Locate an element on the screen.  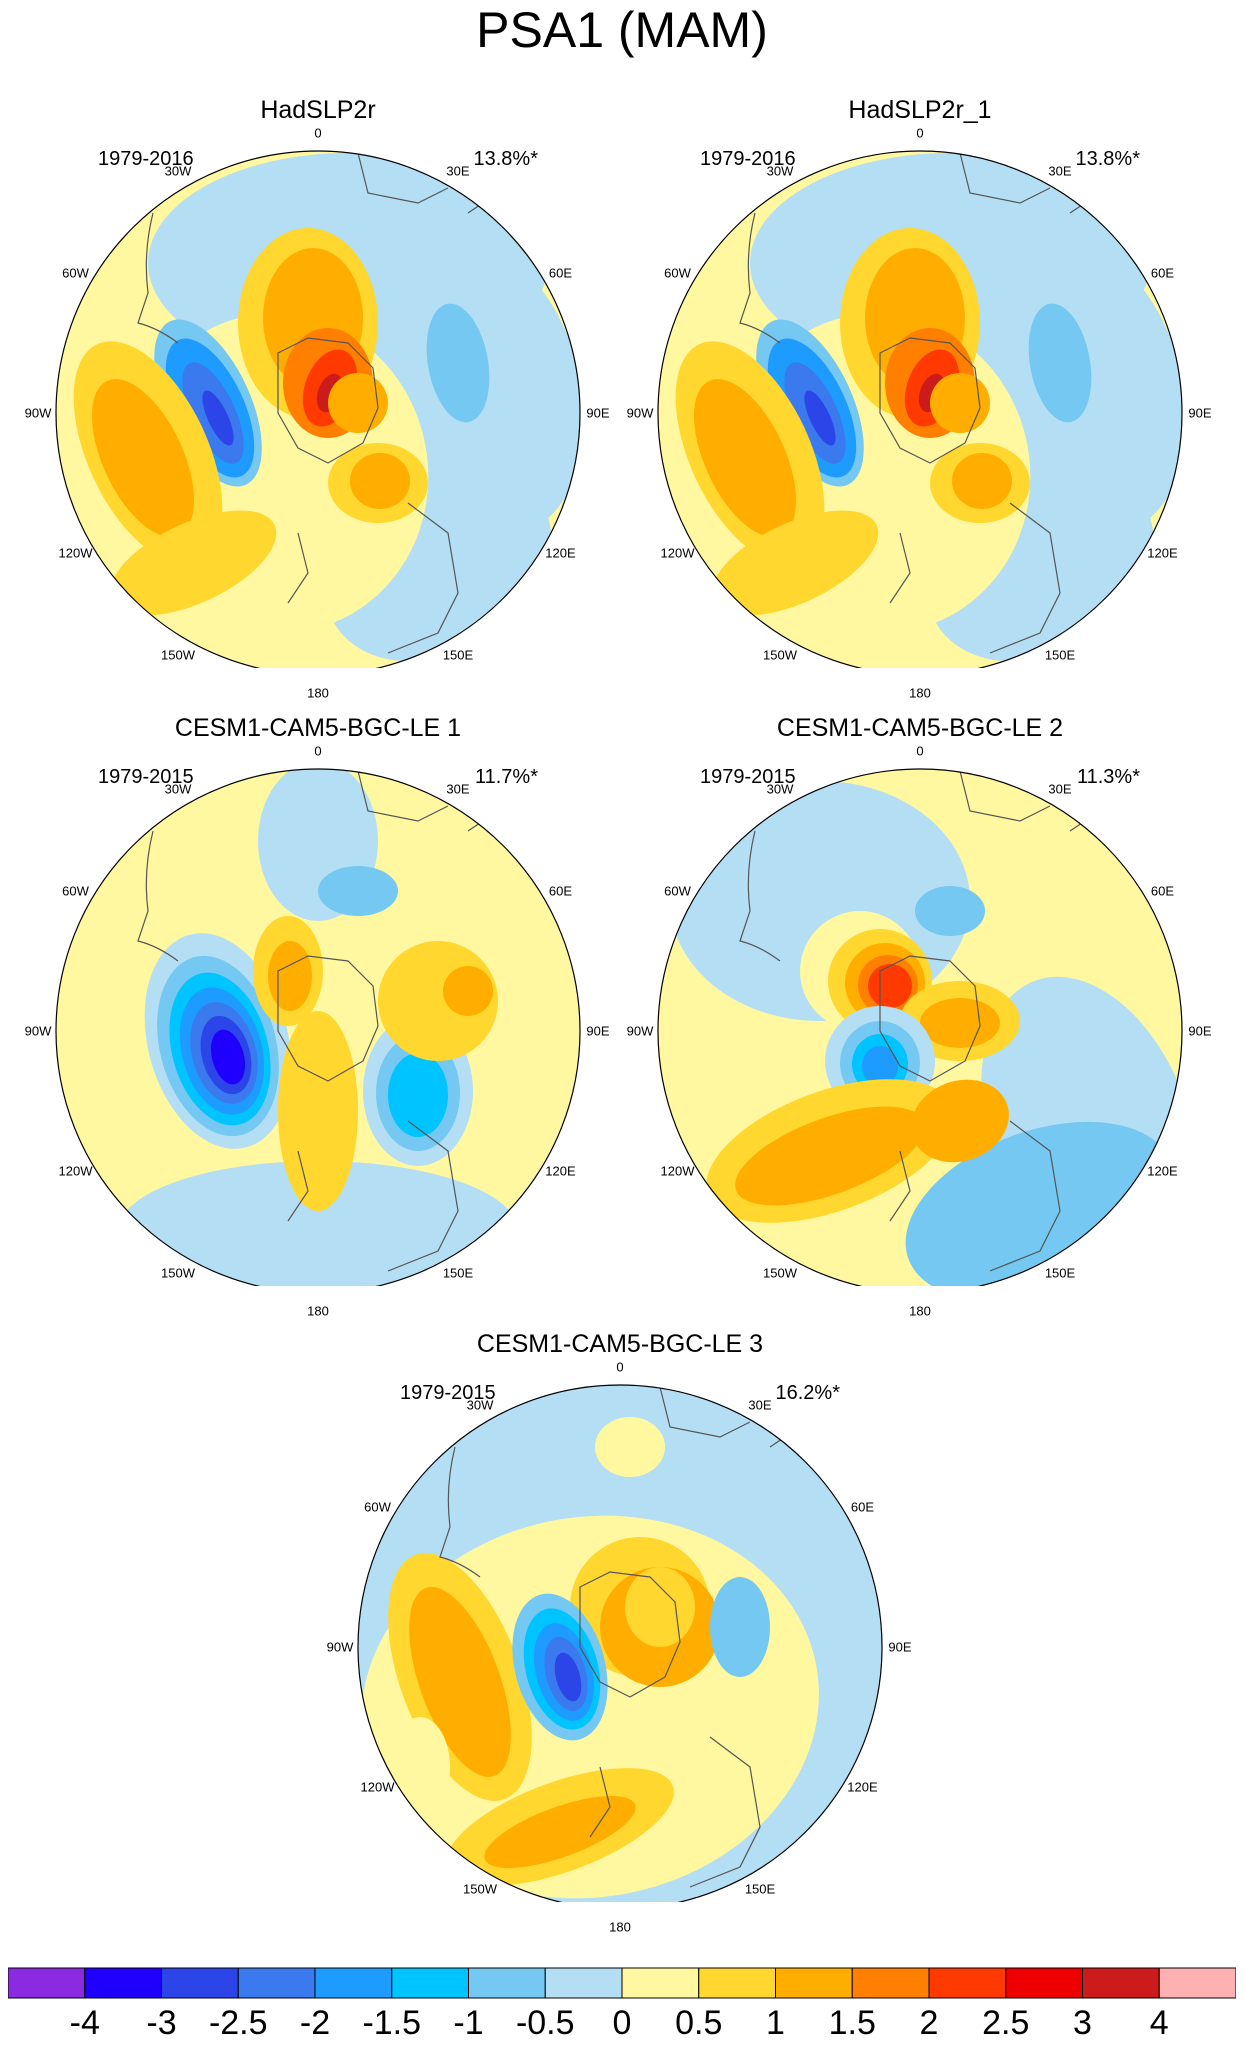
panel-explained-variance: 13.8%* is located at coordinates (1108, 159).